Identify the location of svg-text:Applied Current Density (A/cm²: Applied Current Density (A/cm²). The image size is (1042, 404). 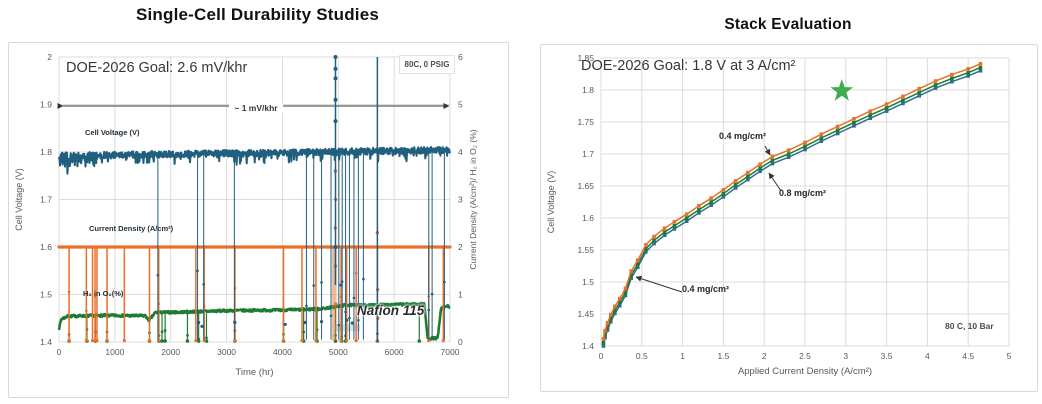
(805, 371).